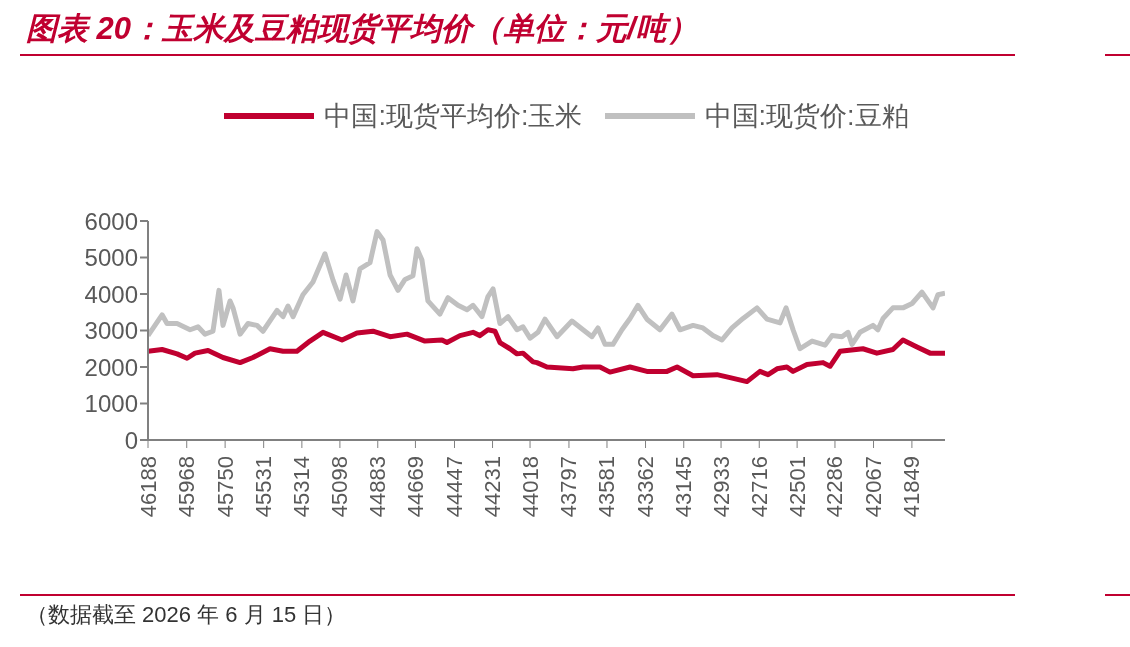 Image resolution: width=1130 pixels, height=647 pixels. What do you see at coordinates (187, 487) in the screenshot?
I see `x-tick-label: 45968` at bounding box center [187, 487].